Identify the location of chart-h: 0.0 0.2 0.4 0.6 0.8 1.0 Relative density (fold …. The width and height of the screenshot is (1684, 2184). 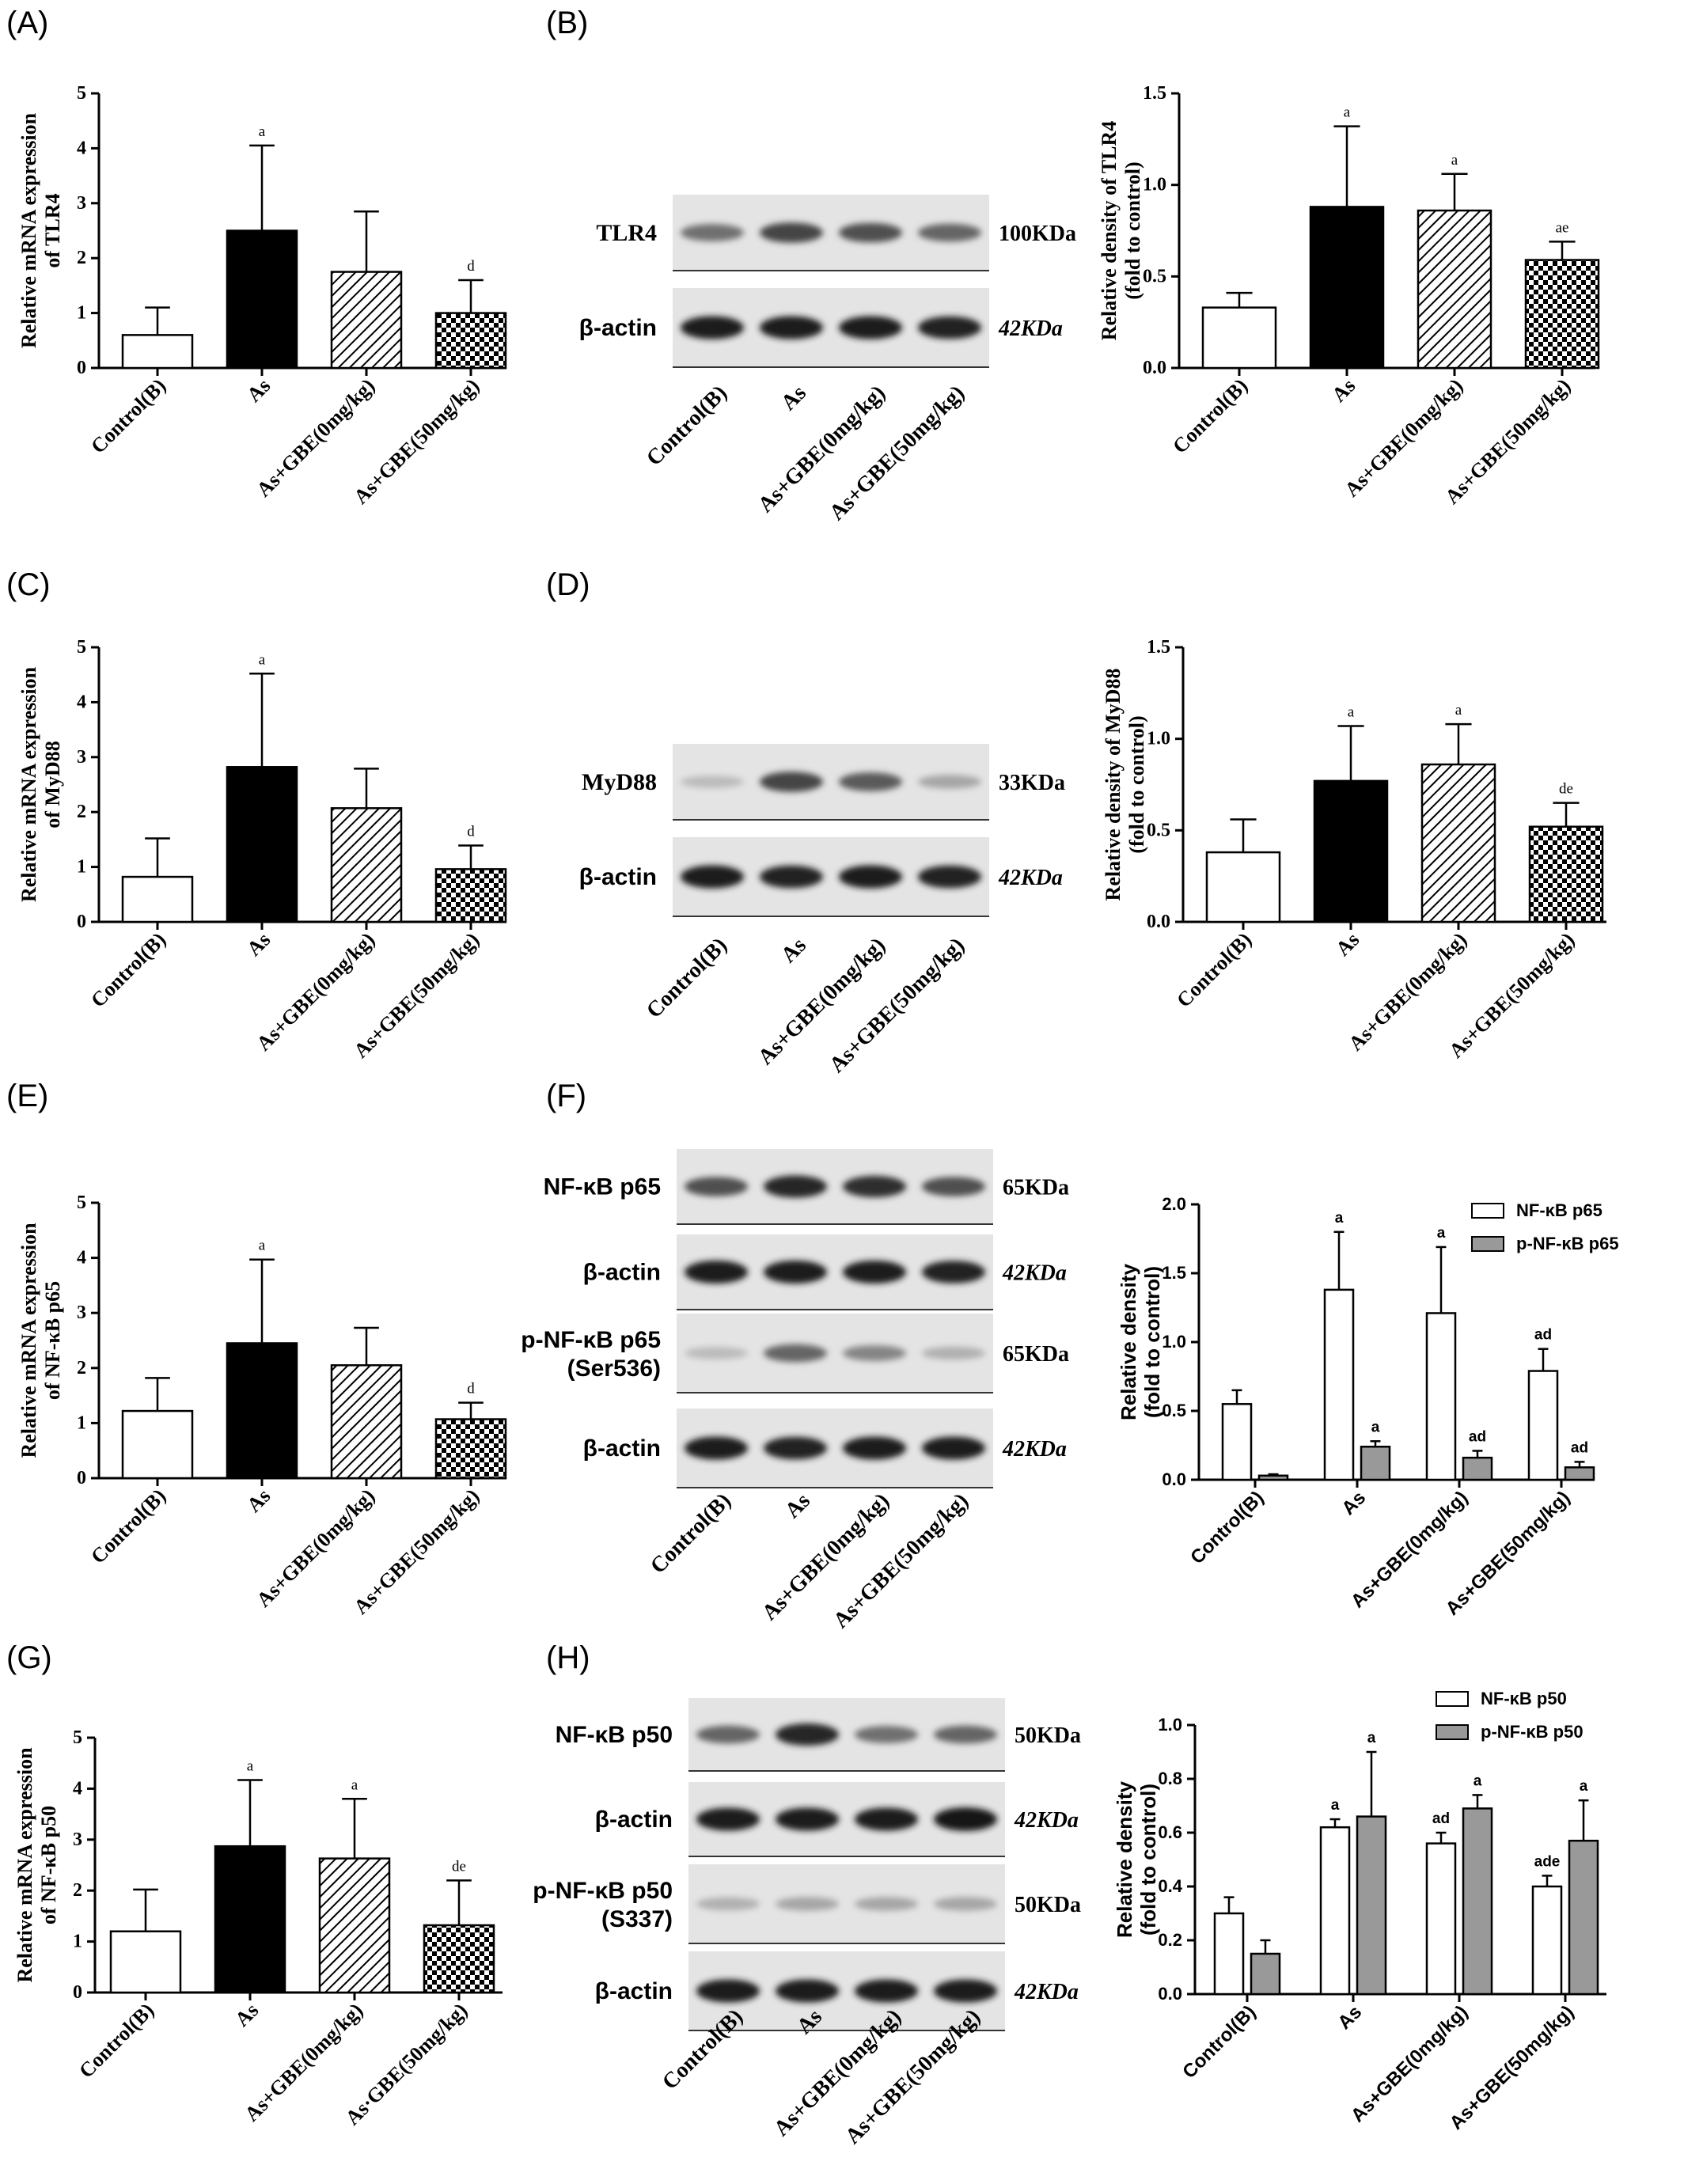
(1359, 1911).